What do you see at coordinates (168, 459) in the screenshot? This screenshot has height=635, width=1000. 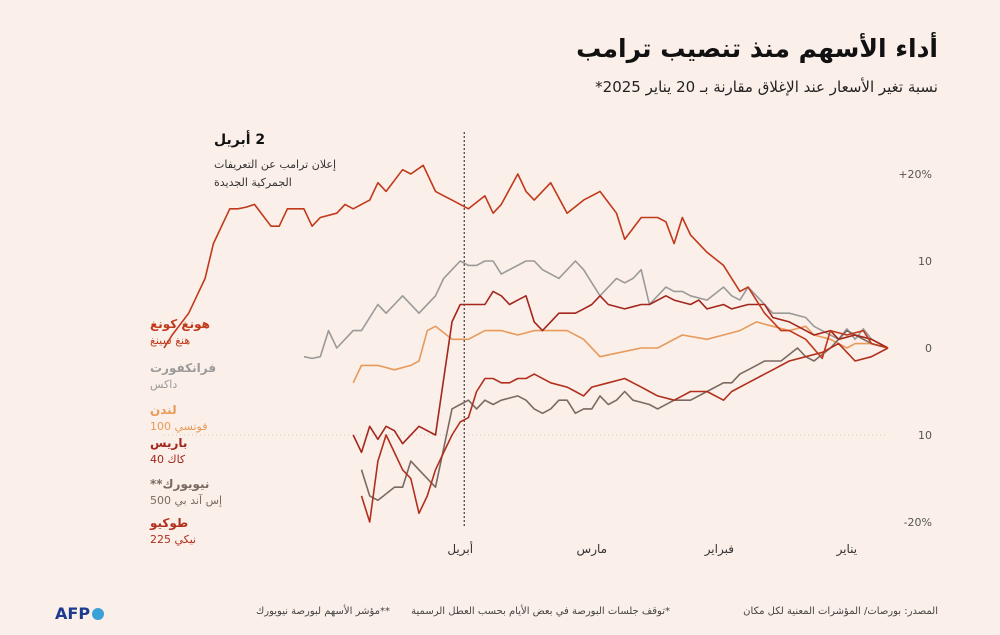 I see `series-sublabel: كاك 40` at bounding box center [168, 459].